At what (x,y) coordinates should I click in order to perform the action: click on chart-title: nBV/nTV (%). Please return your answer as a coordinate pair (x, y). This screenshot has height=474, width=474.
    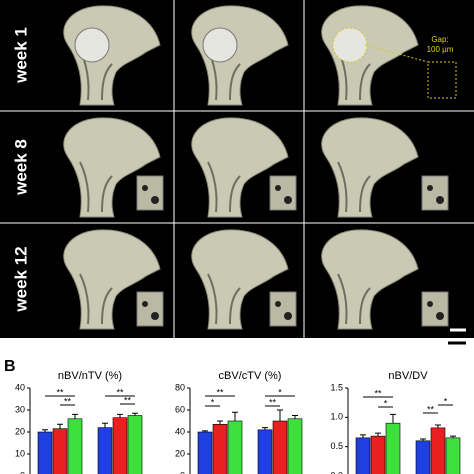
    Looking at the image, I should click on (90, 376).